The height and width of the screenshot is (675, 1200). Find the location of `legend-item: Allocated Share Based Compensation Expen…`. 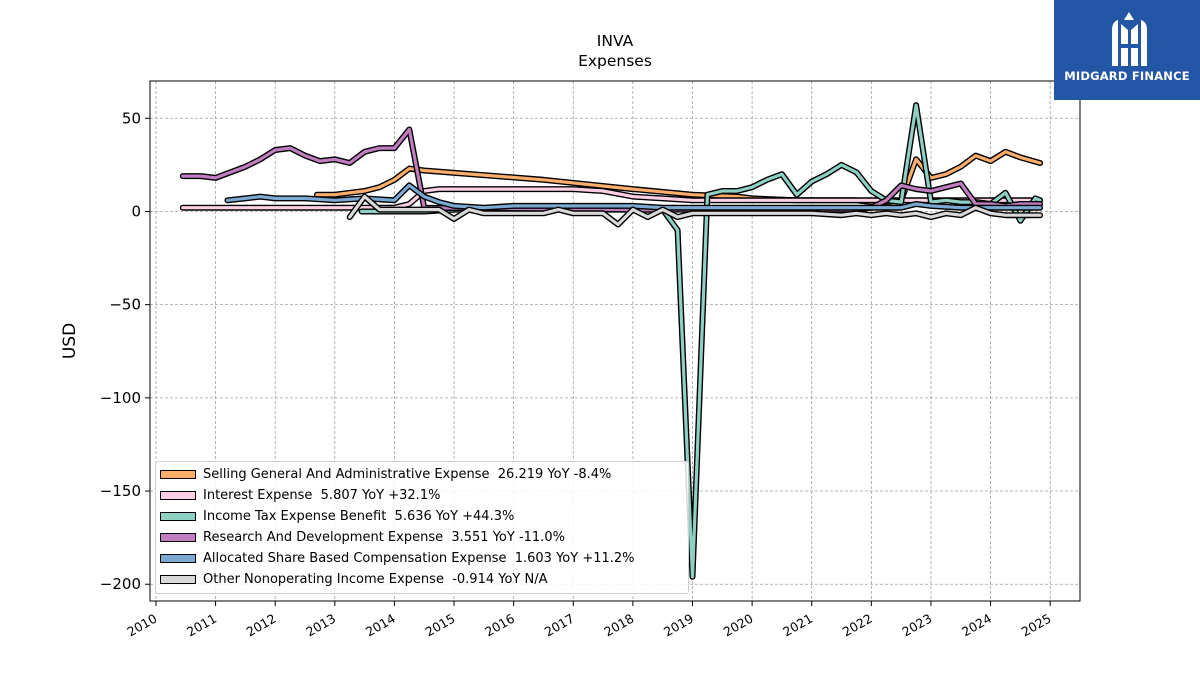

legend-item: Allocated Share Based Compensation Expen… is located at coordinates (397, 558).